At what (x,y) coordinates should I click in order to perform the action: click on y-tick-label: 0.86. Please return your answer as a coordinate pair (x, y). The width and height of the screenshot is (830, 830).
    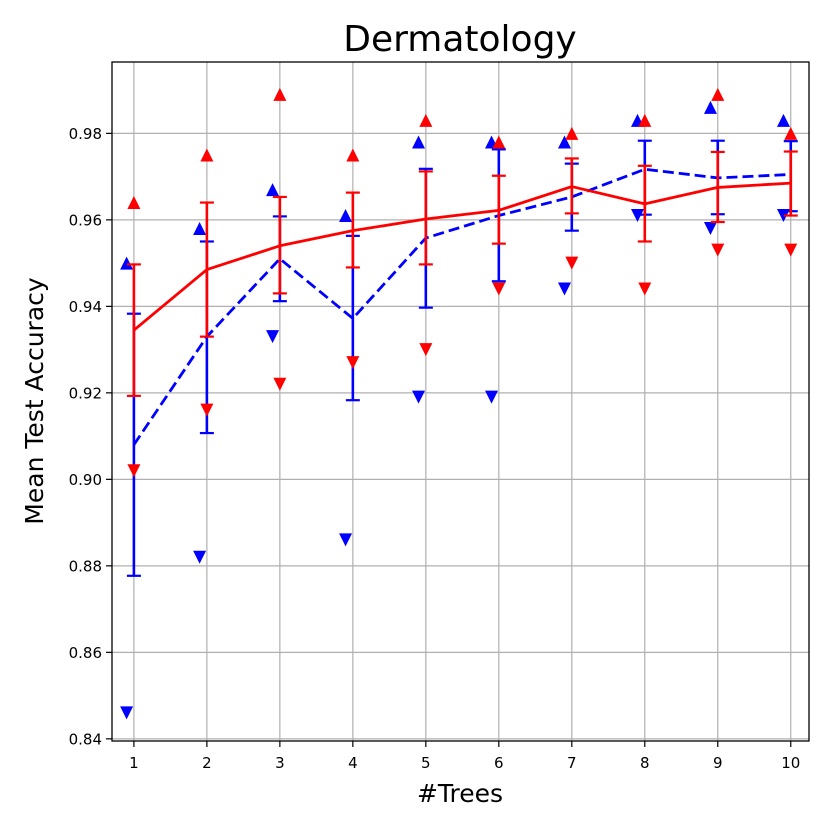
    Looking at the image, I should click on (85, 653).